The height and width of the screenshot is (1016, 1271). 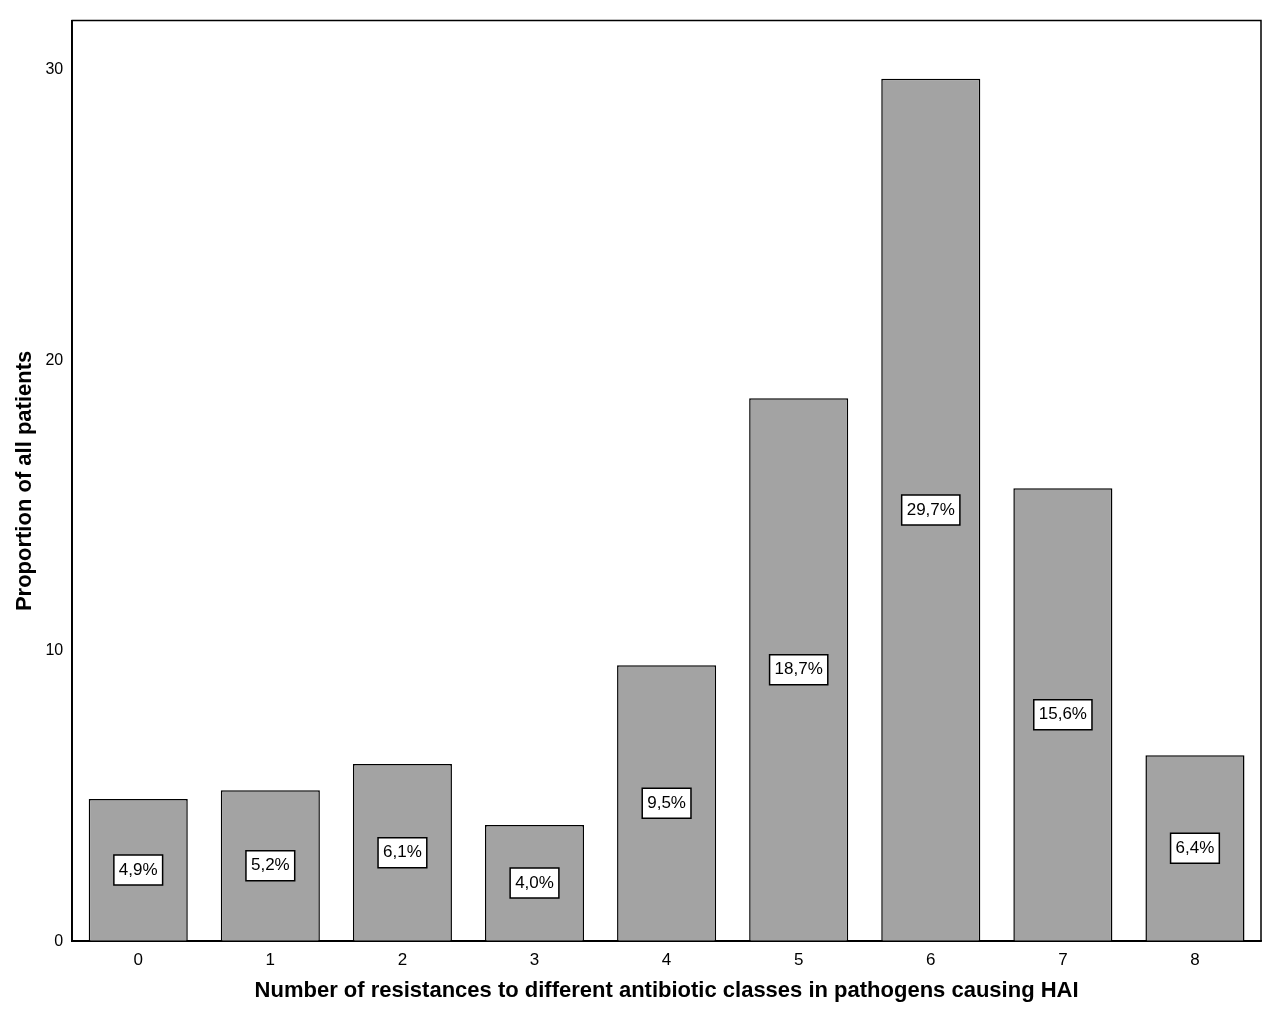 What do you see at coordinates (1063, 960) in the screenshot?
I see `x-tick-label: 7` at bounding box center [1063, 960].